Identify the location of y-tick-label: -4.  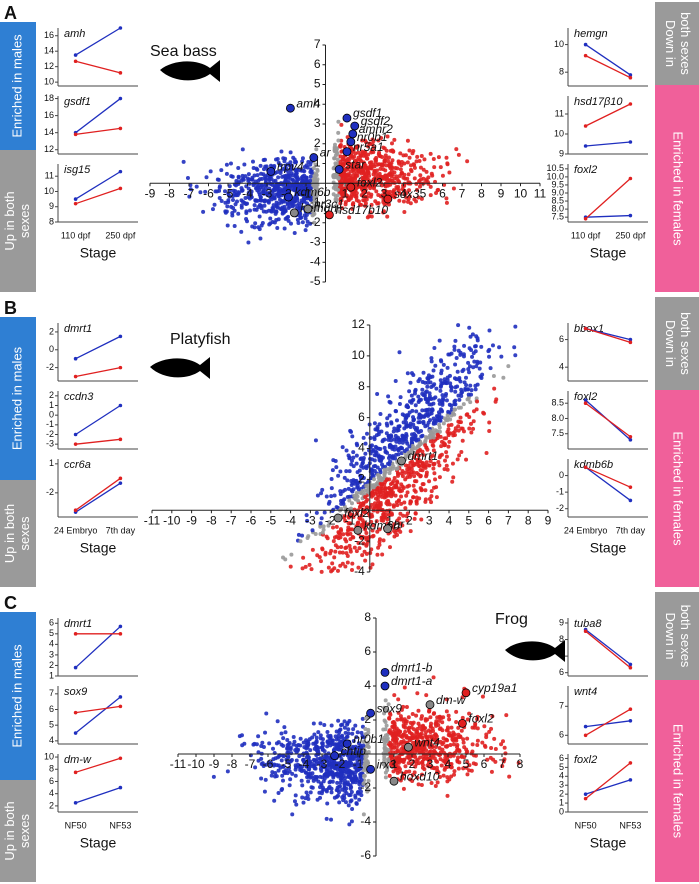
(315, 261).